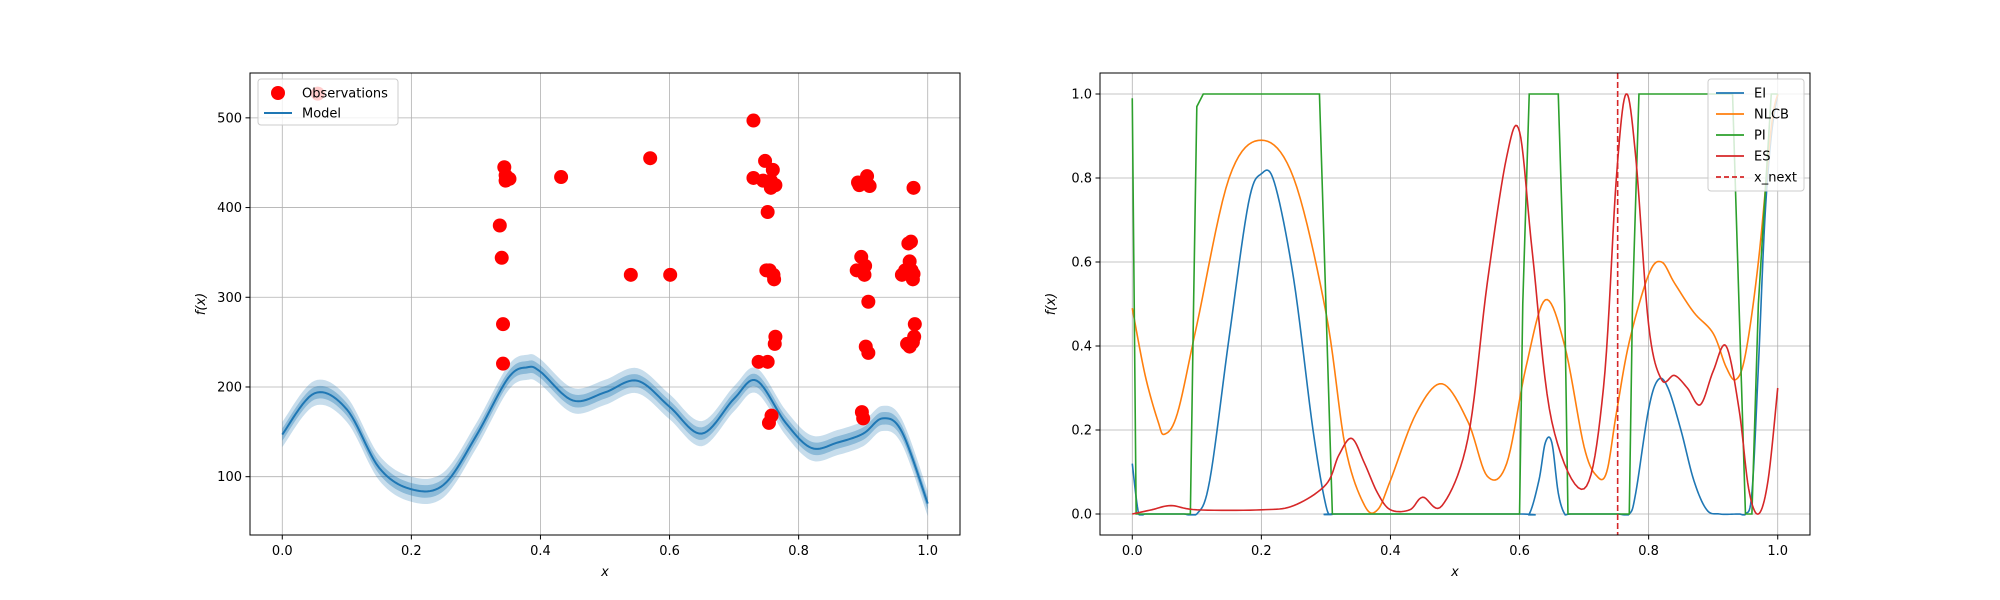 This screenshot has height=600, width=2000. What do you see at coordinates (321, 114) in the screenshot?
I see `legend-label: Model` at bounding box center [321, 114].